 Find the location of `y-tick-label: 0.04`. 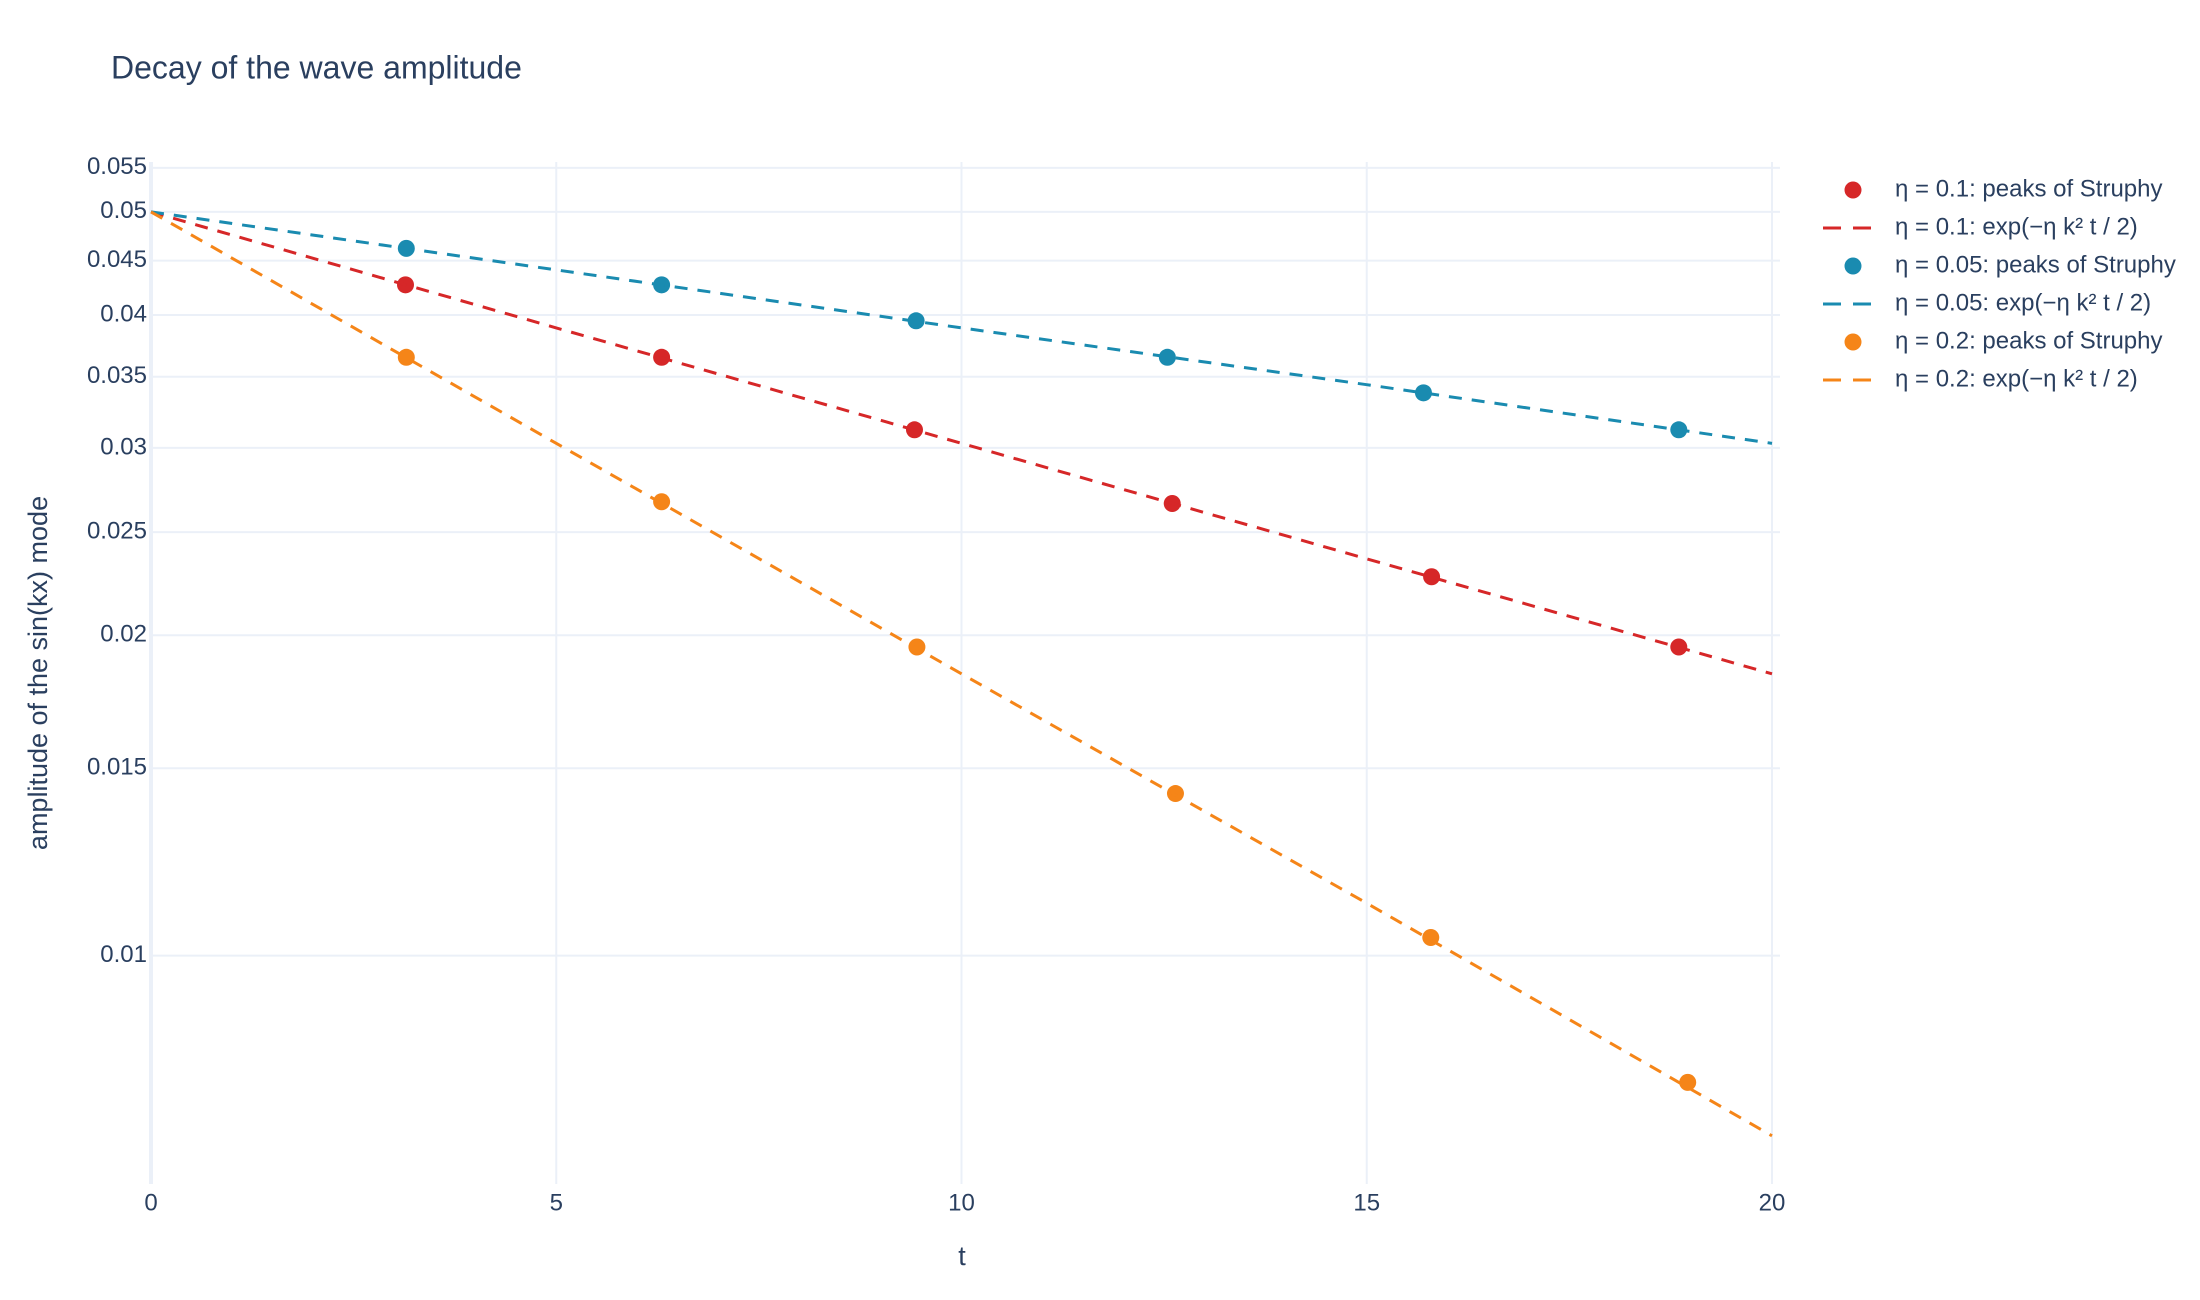

y-tick-label: 0.04 is located at coordinates (123, 313).